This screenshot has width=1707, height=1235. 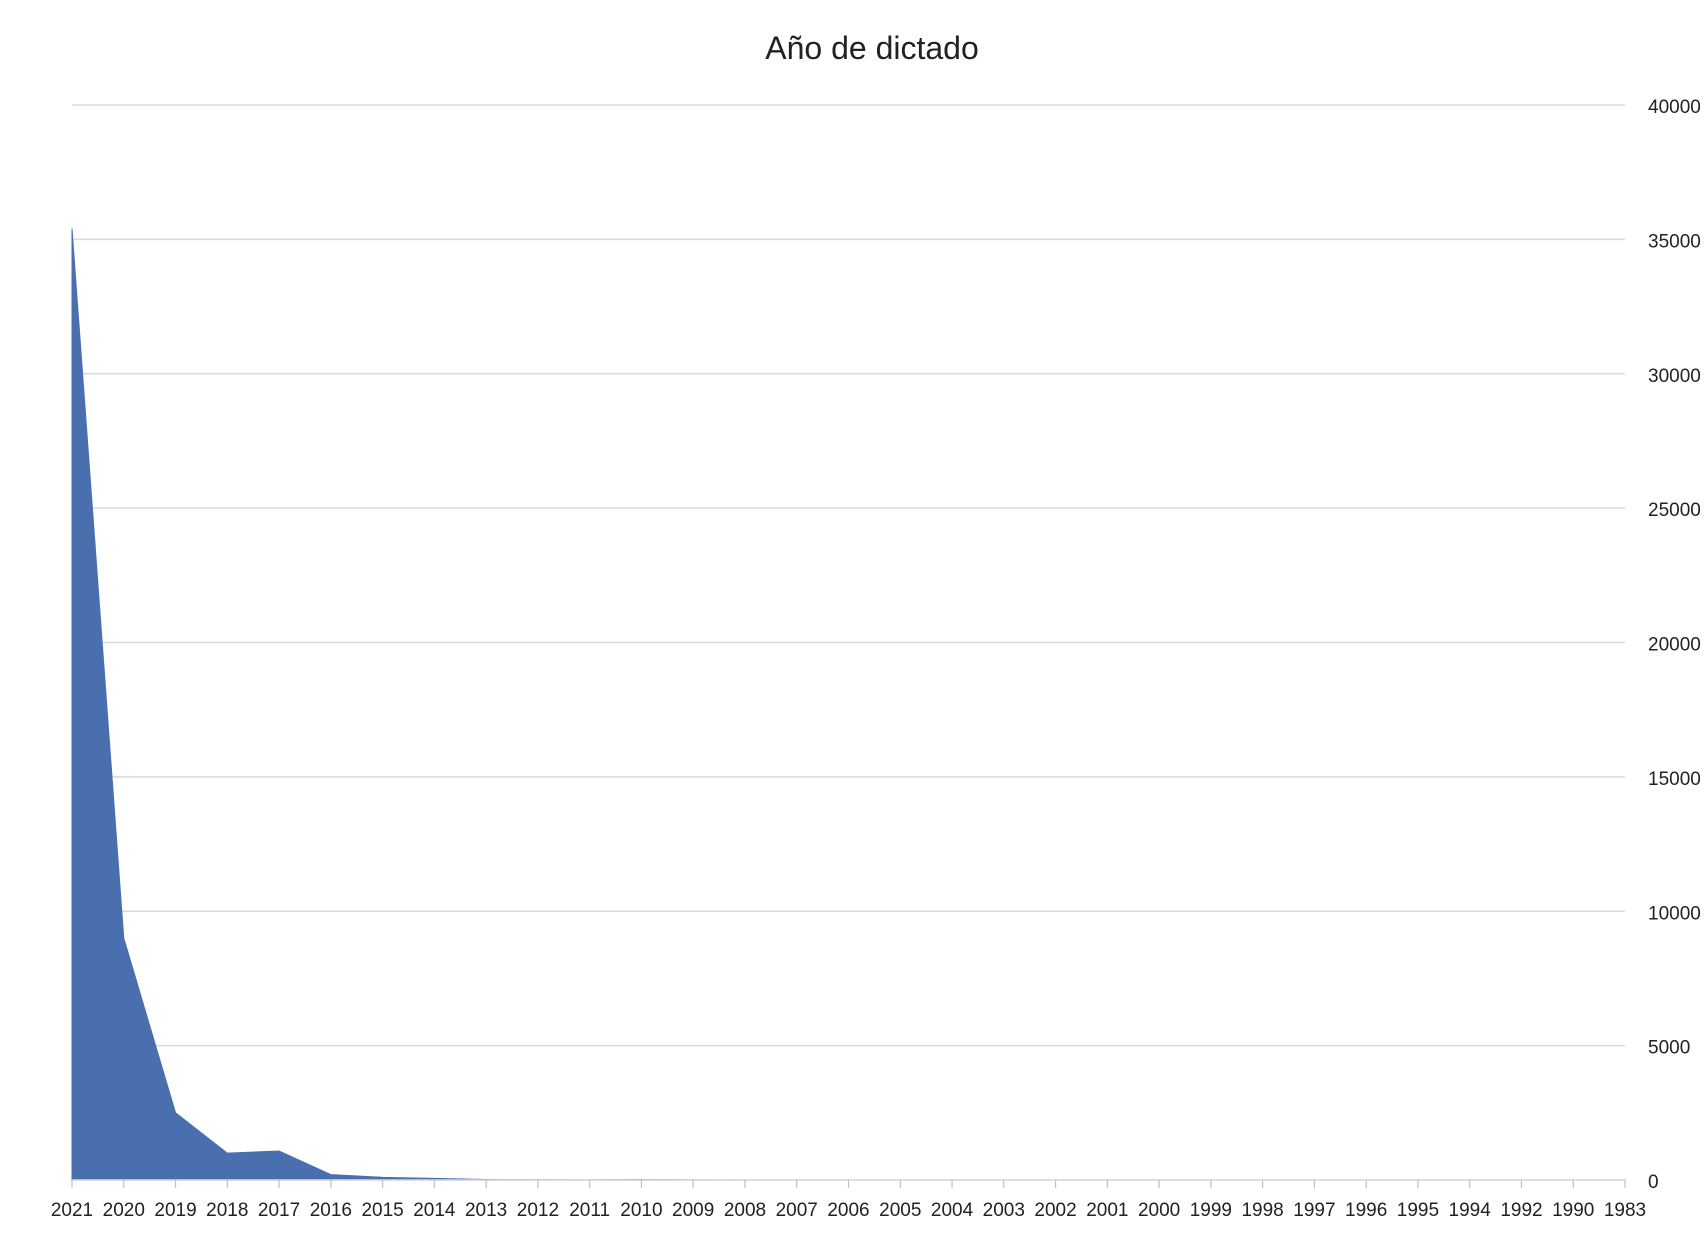 What do you see at coordinates (1653, 1182) in the screenshot?
I see `y-tick-label: 0` at bounding box center [1653, 1182].